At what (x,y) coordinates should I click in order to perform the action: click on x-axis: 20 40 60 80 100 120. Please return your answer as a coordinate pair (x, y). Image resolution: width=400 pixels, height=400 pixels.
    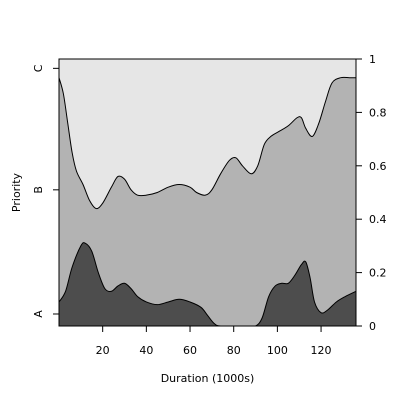
    Looking at the image, I should click on (214, 341).